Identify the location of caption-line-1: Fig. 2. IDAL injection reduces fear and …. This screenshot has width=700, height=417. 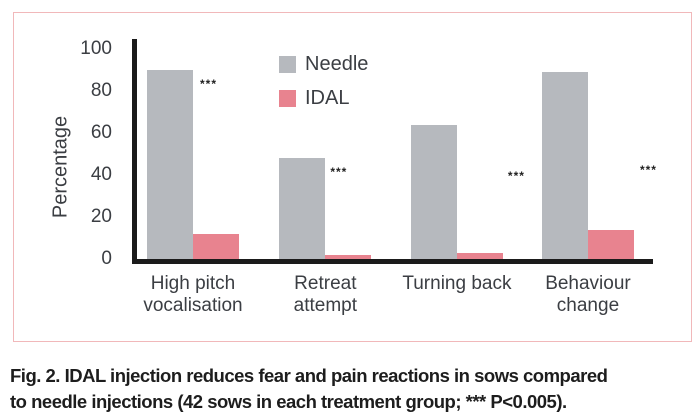
(309, 375).